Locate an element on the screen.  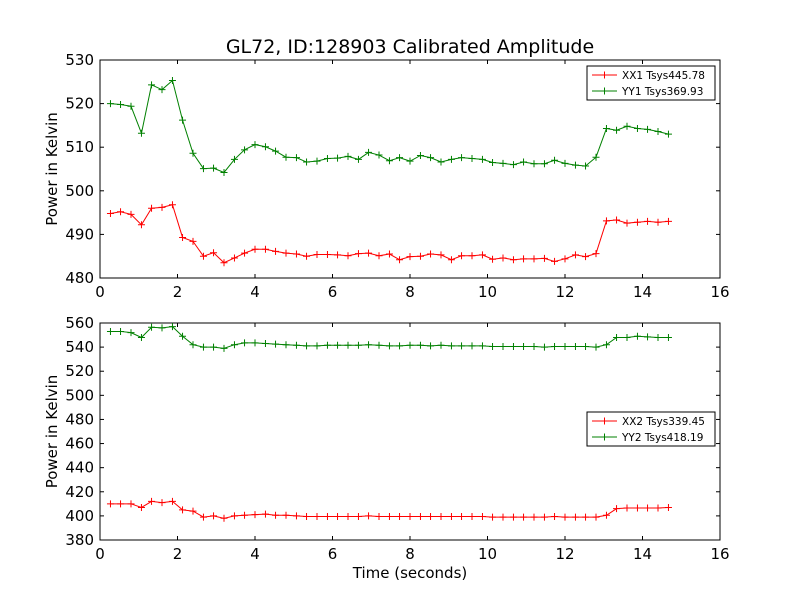
x-tick-label: 10 is located at coordinates (487, 292).